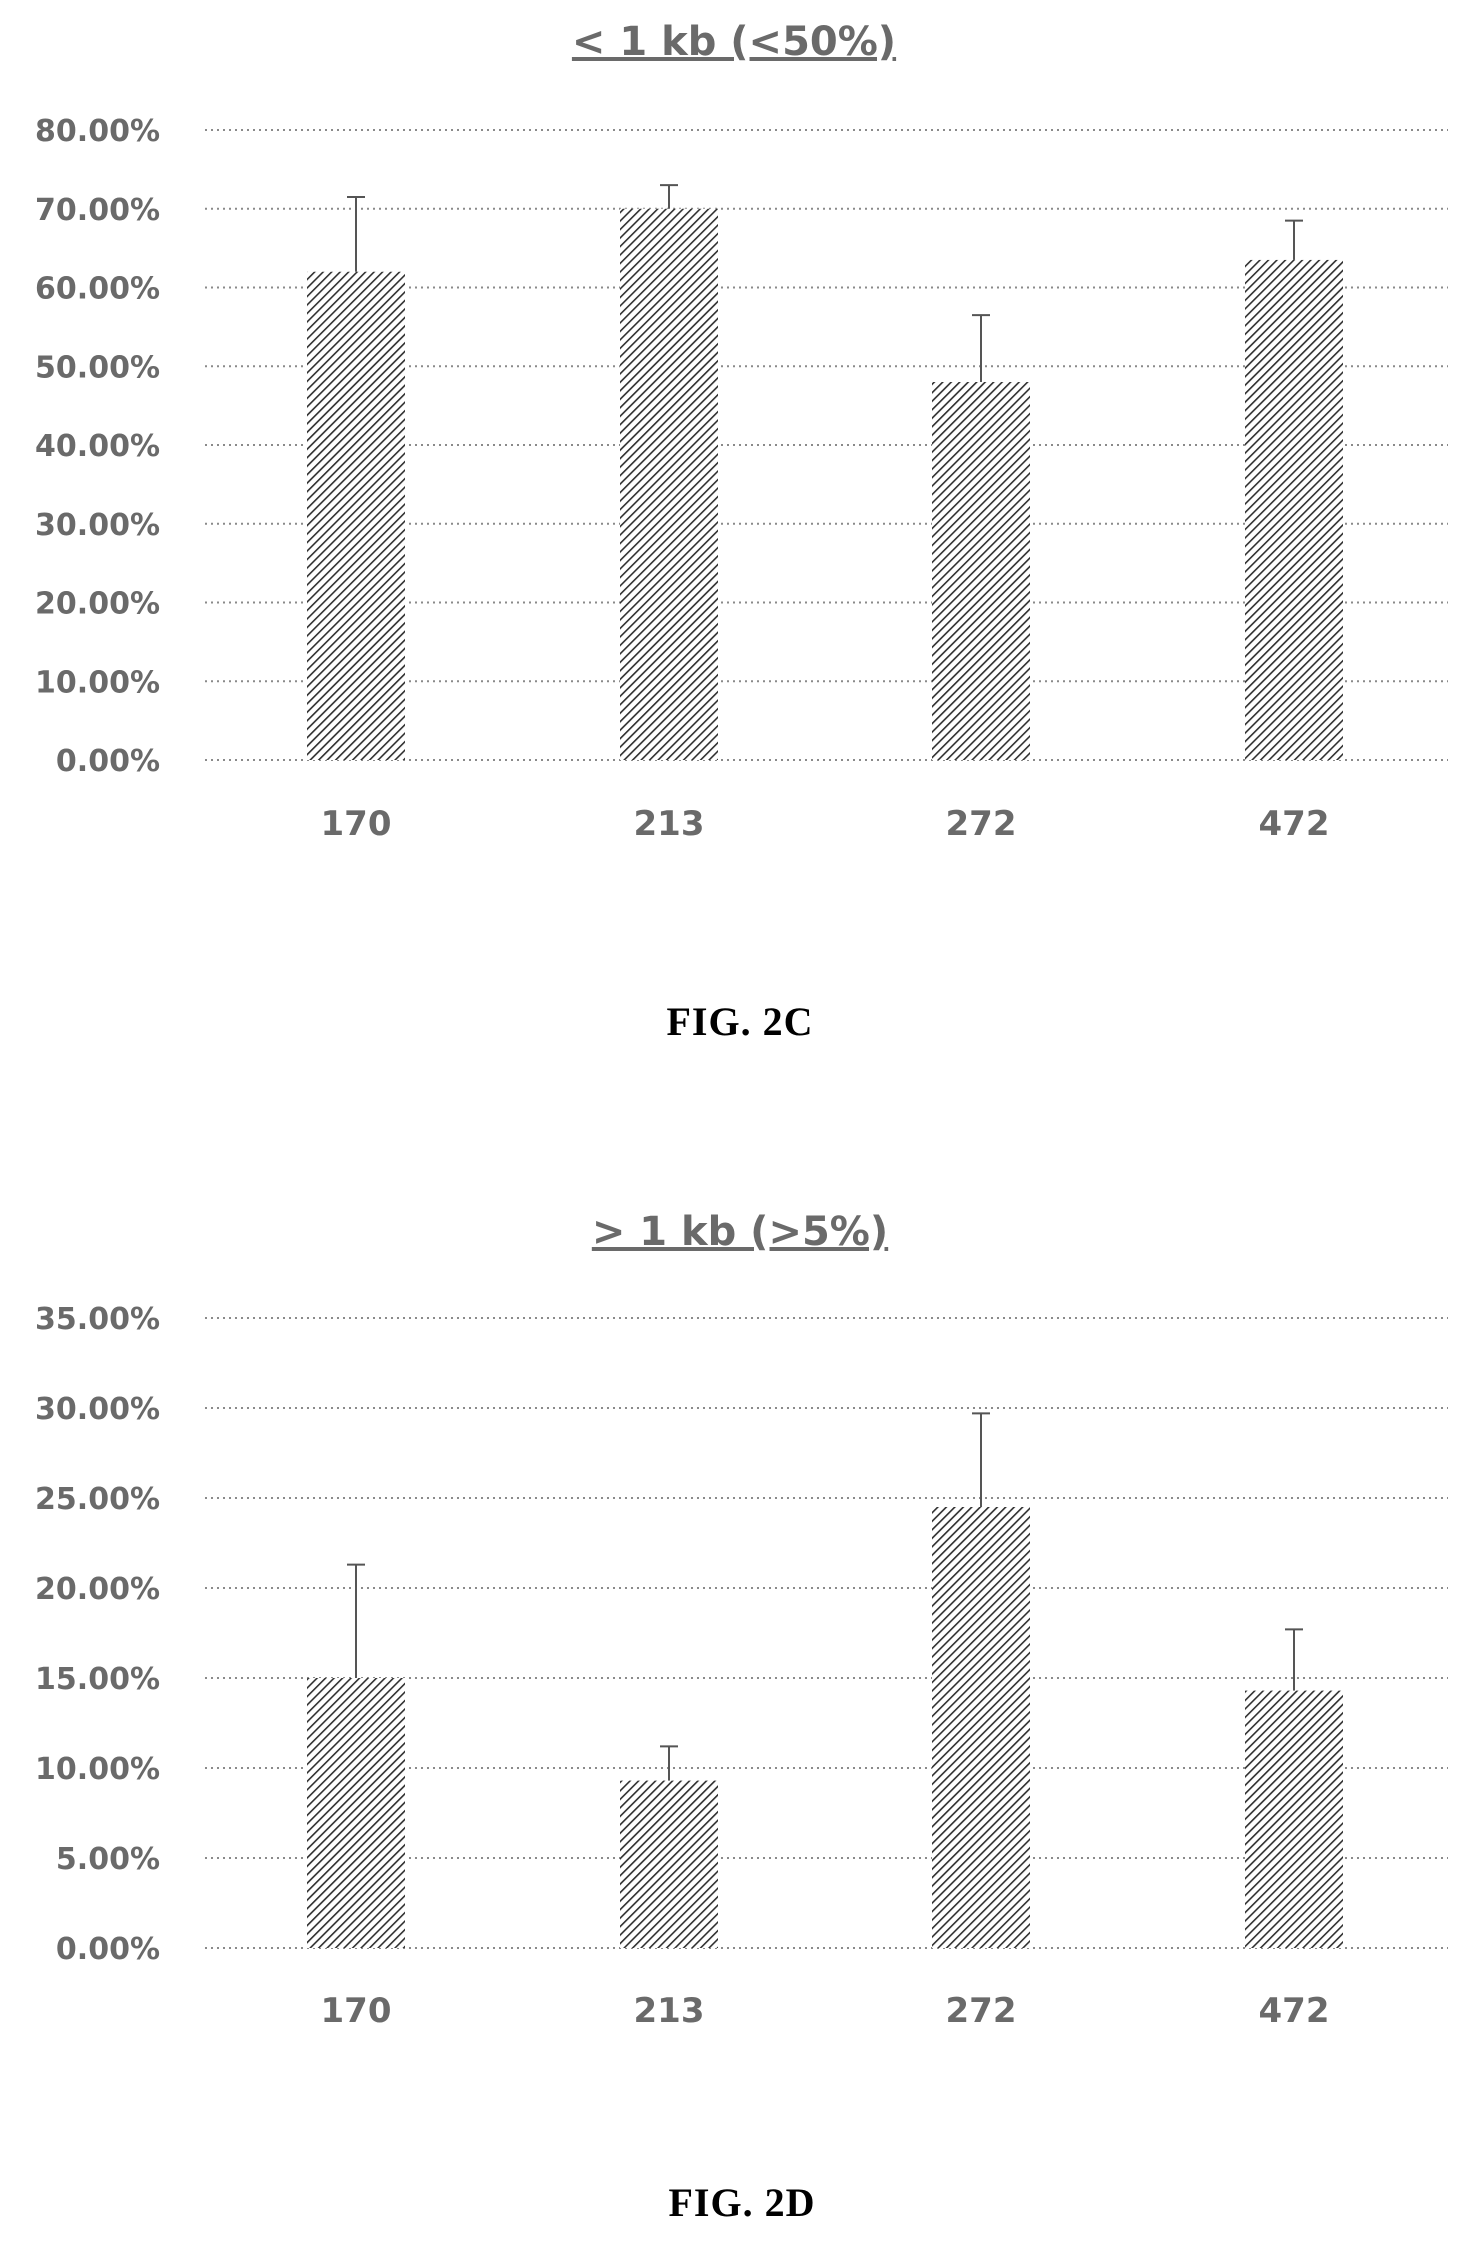  I want to click on y-tick-label: 35.00%, so click(97, 1319).